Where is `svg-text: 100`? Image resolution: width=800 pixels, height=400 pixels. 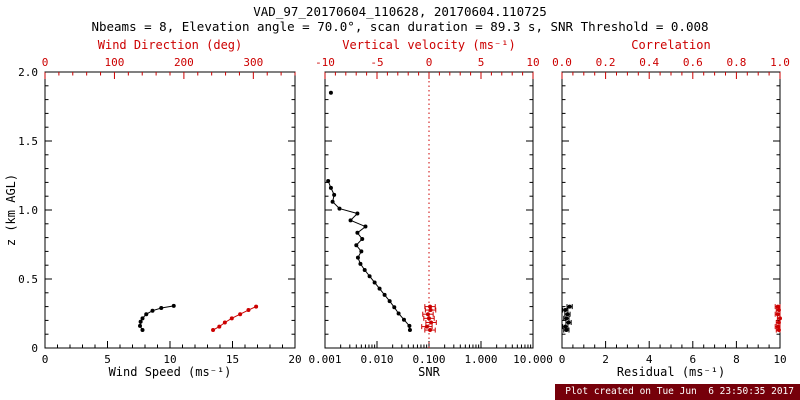
svg-text: 100 is located at coordinates (115, 62).